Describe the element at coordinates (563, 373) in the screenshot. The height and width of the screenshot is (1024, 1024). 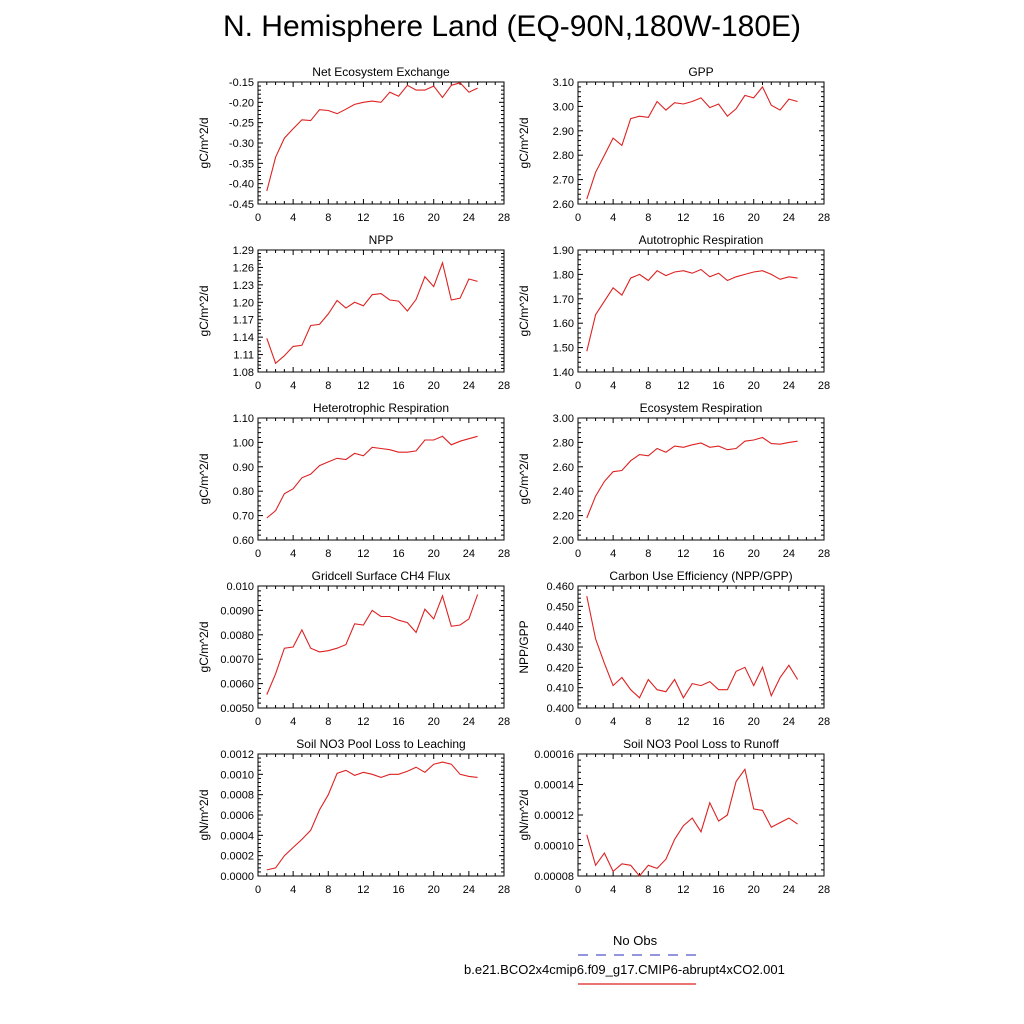
I see `y-tick-label: 1.40` at that location.